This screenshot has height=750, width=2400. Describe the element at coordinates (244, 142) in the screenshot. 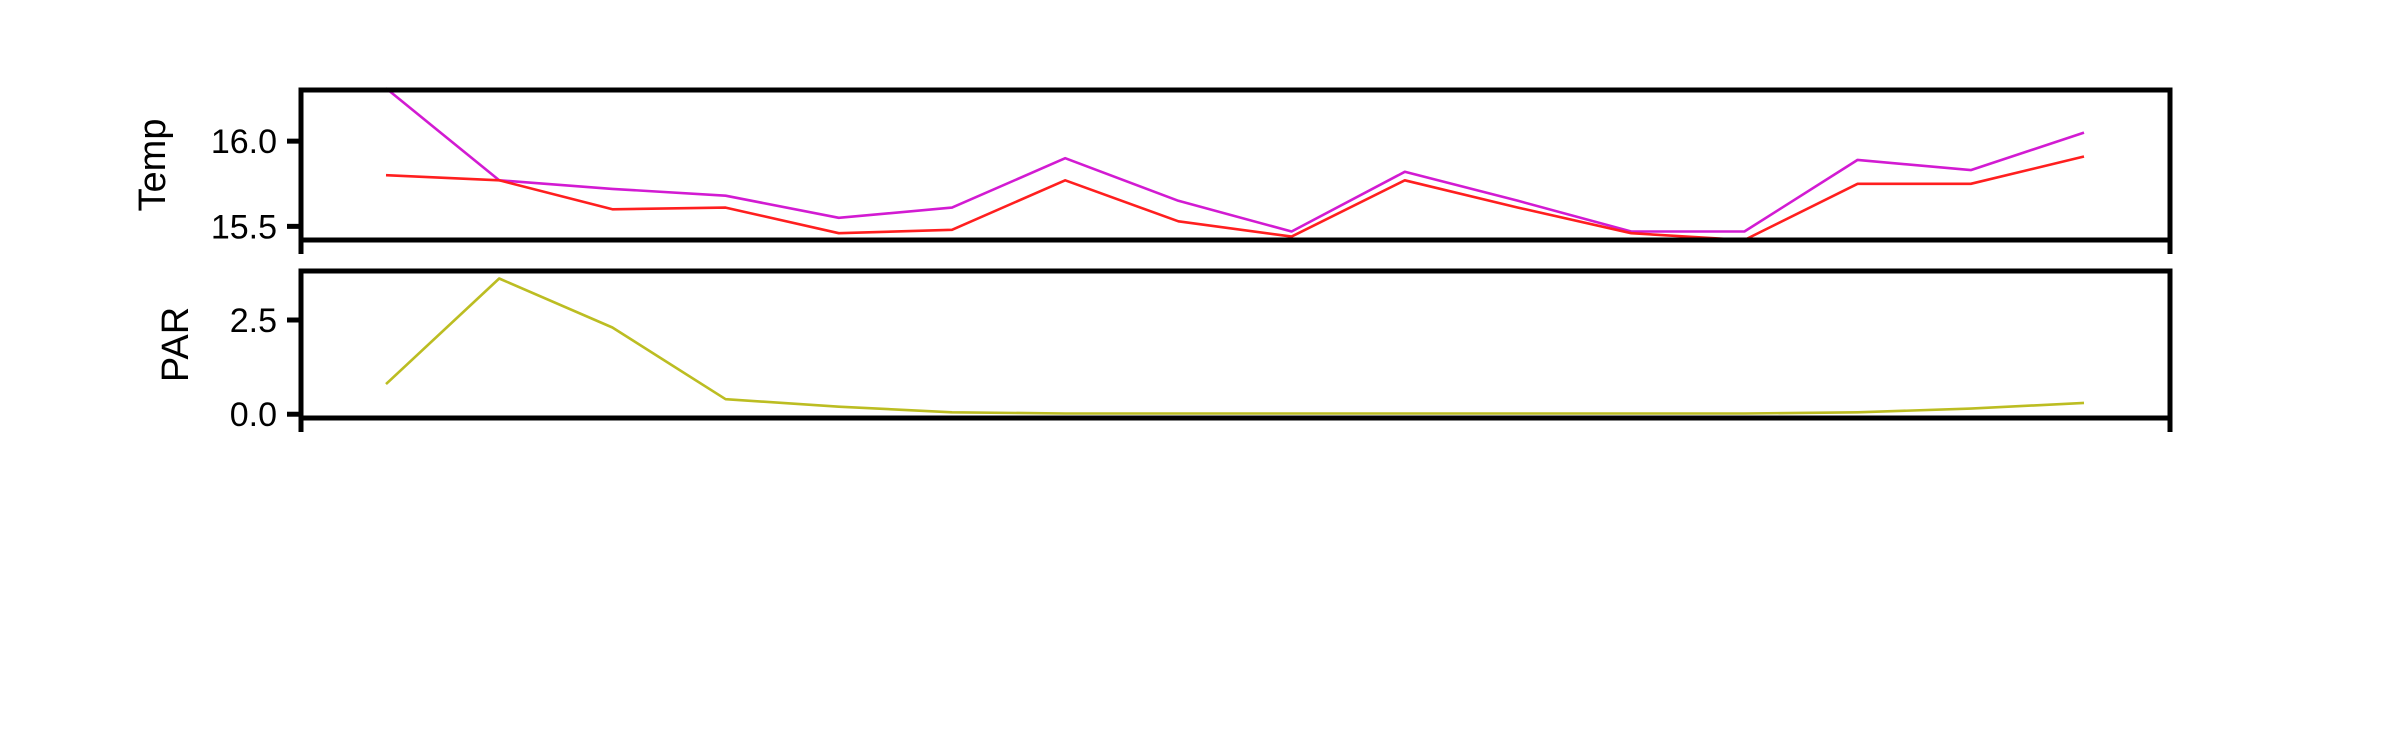

I see `temp-panel-y-tick-label: 16.0` at that location.